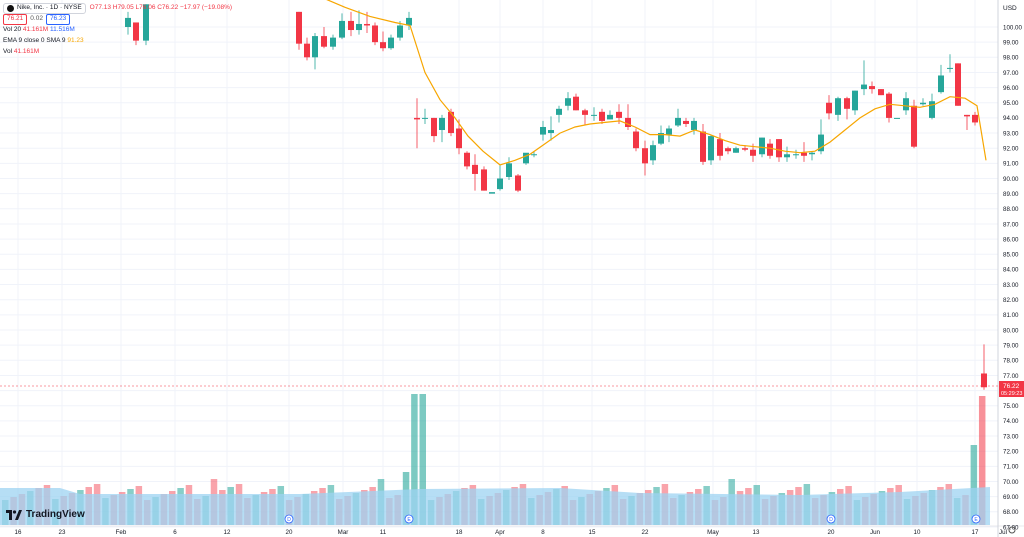 This screenshot has height=537, width=1024. Describe the element at coordinates (1011, 73) in the screenshot. I see `price-tick-label: 97.00` at that location.